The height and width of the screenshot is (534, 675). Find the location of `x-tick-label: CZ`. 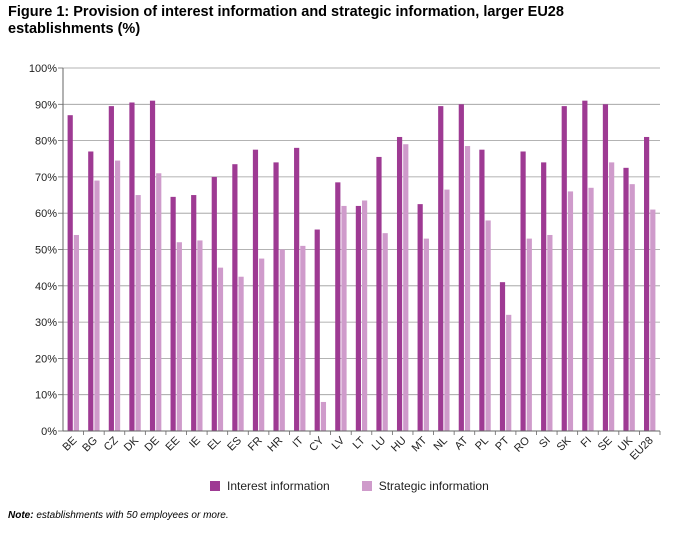

x-tick-label: CZ is located at coordinates (111, 443).